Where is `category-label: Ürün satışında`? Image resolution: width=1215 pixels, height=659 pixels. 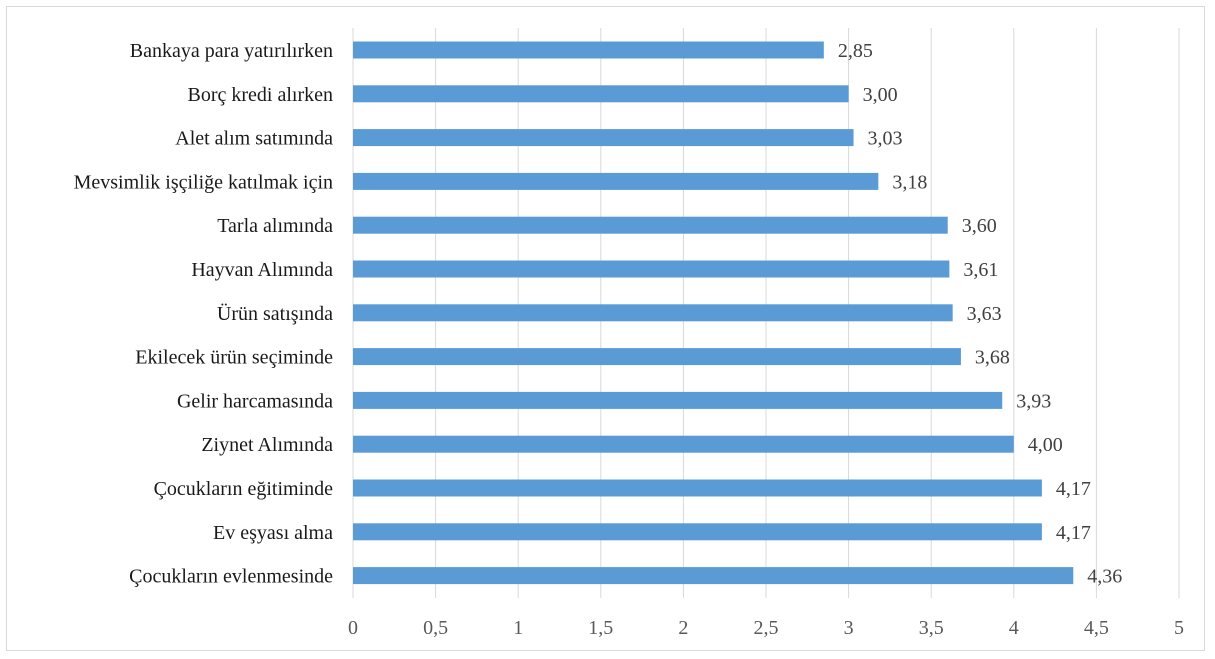
category-label: Ürün satışında is located at coordinates (275, 313).